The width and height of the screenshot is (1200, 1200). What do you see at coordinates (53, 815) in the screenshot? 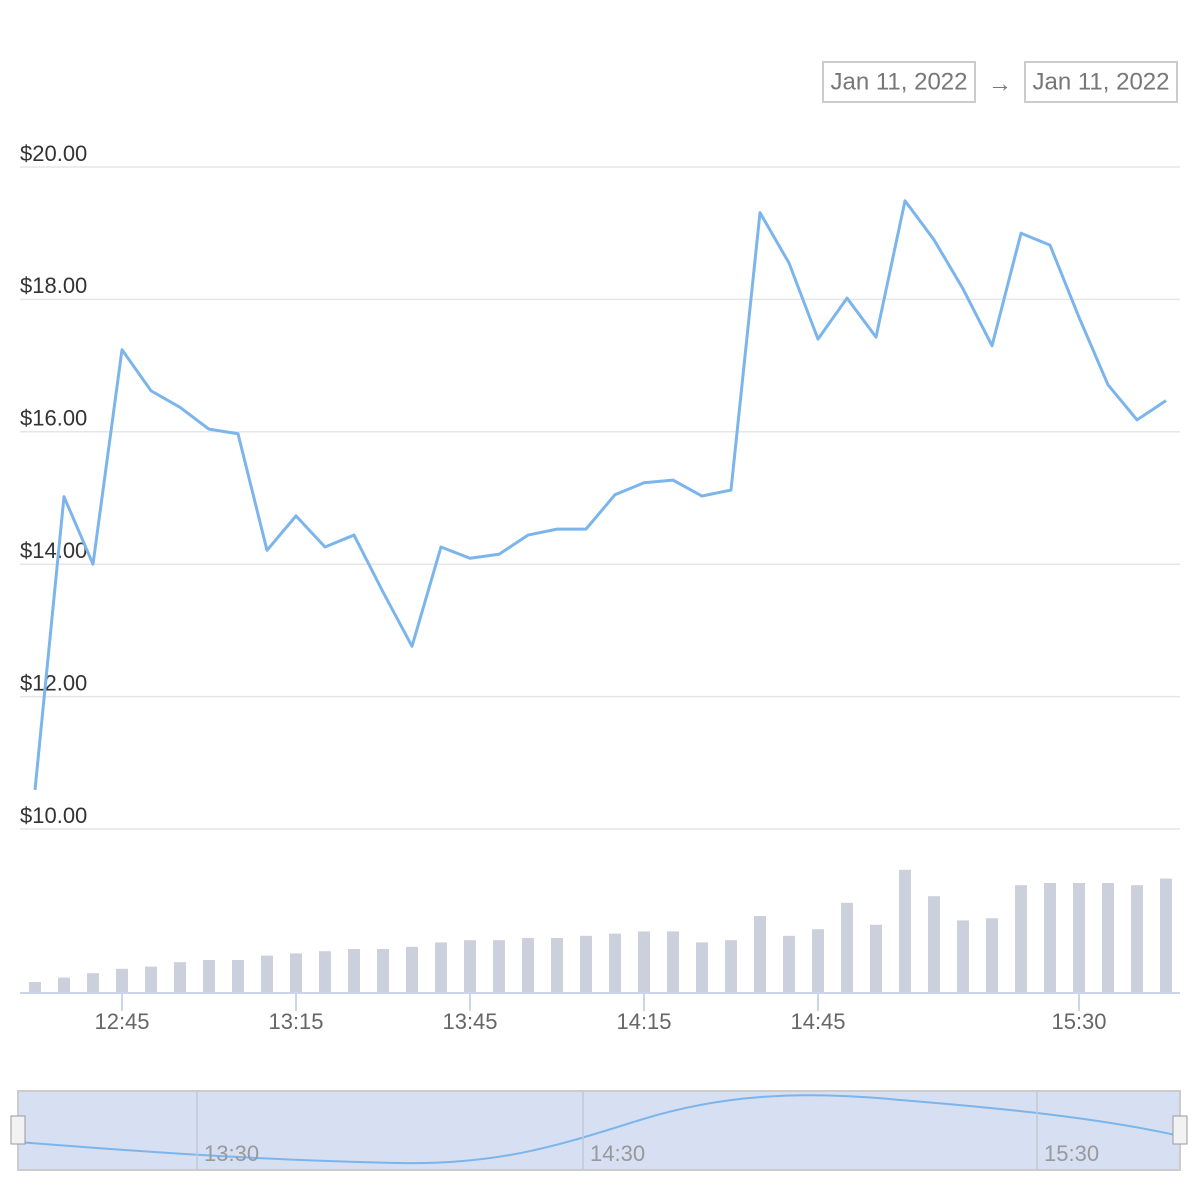
I see `y-tick-label: $10.00` at bounding box center [53, 815].